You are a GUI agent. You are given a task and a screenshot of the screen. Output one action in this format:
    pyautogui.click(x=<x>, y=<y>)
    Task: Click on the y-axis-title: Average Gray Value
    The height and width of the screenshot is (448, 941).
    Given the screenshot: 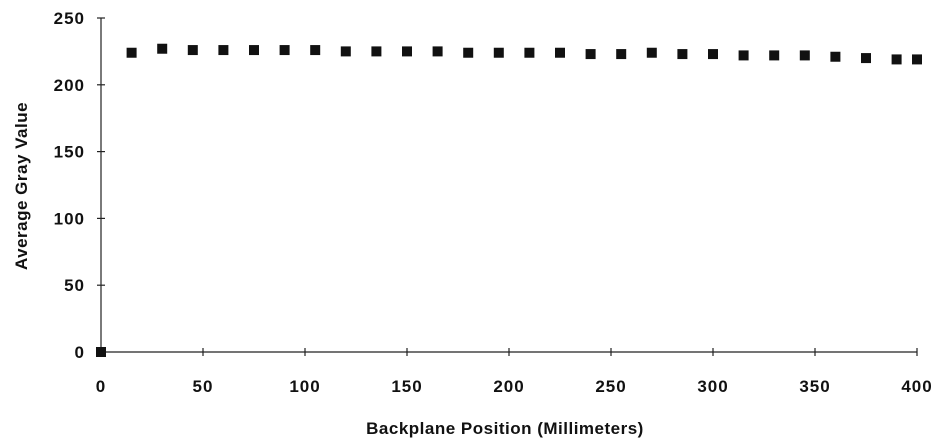 What is the action you would take?
    pyautogui.click(x=21, y=186)
    